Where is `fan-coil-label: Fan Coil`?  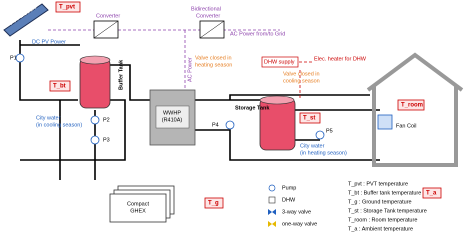
fan-coil-label: Fan Coil is located at coordinates (406, 126).